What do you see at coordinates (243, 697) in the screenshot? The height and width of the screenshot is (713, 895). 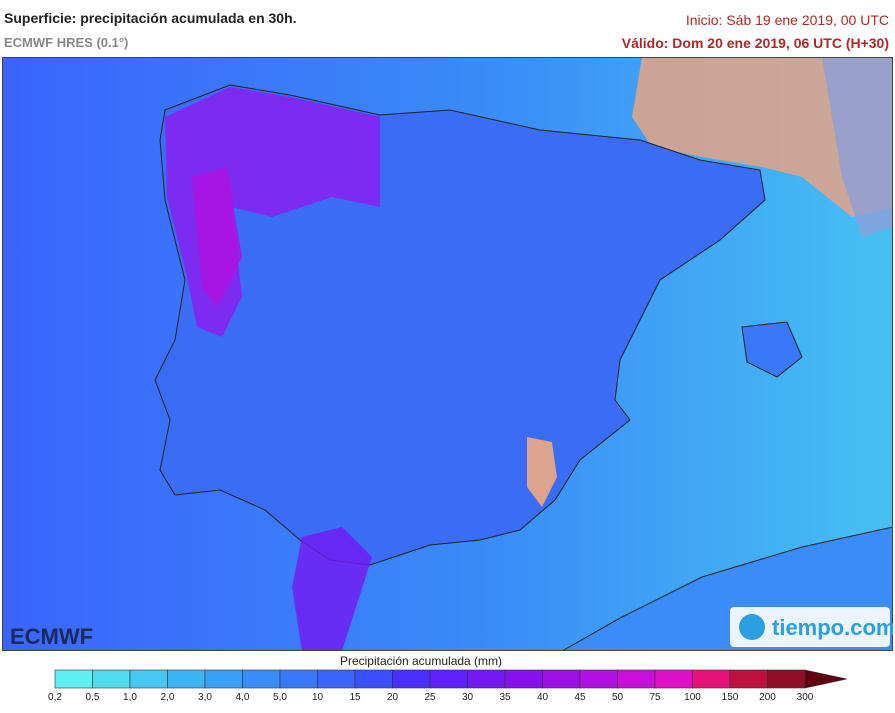 I see `legend-tick-label: 4,0` at bounding box center [243, 697].